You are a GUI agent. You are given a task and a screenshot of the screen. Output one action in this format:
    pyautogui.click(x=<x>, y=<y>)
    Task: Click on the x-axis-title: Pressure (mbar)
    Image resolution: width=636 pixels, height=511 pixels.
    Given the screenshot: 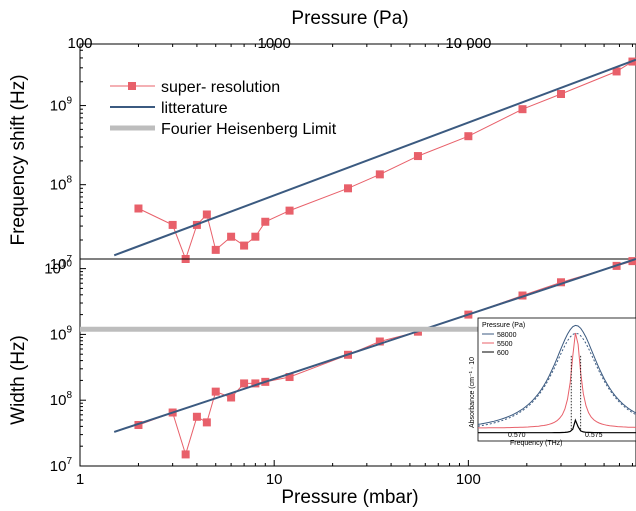 What is the action you would take?
    pyautogui.click(x=349, y=497)
    